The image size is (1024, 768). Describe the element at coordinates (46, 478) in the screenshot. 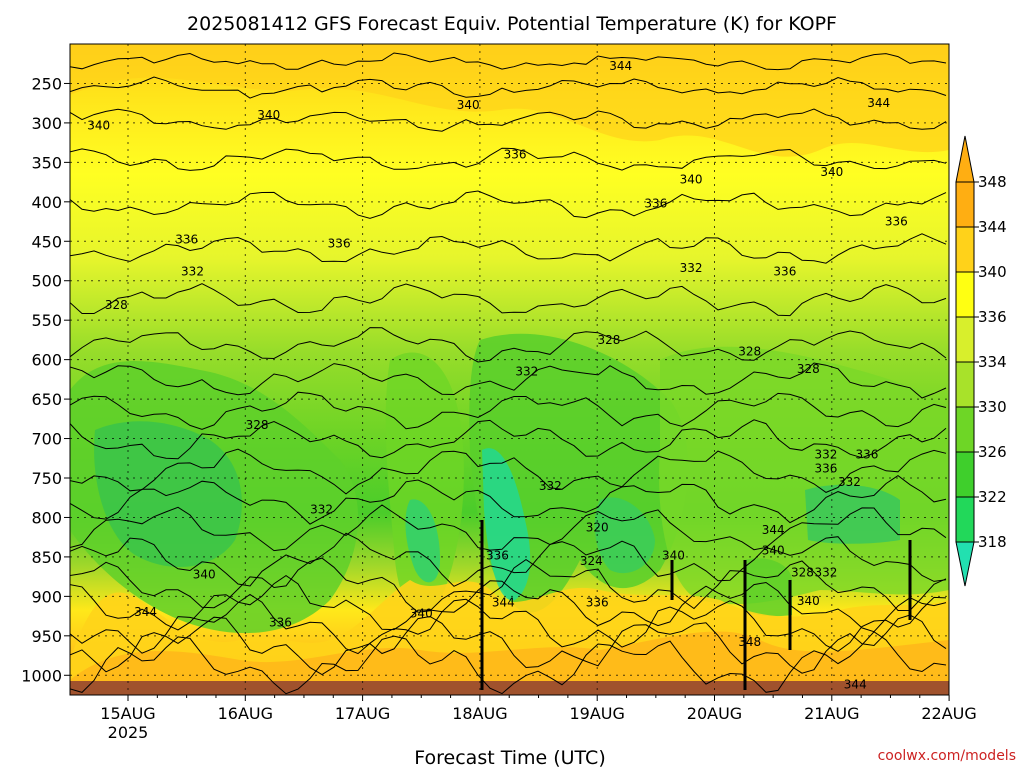

I see `y-tick-label: 750` at that location.